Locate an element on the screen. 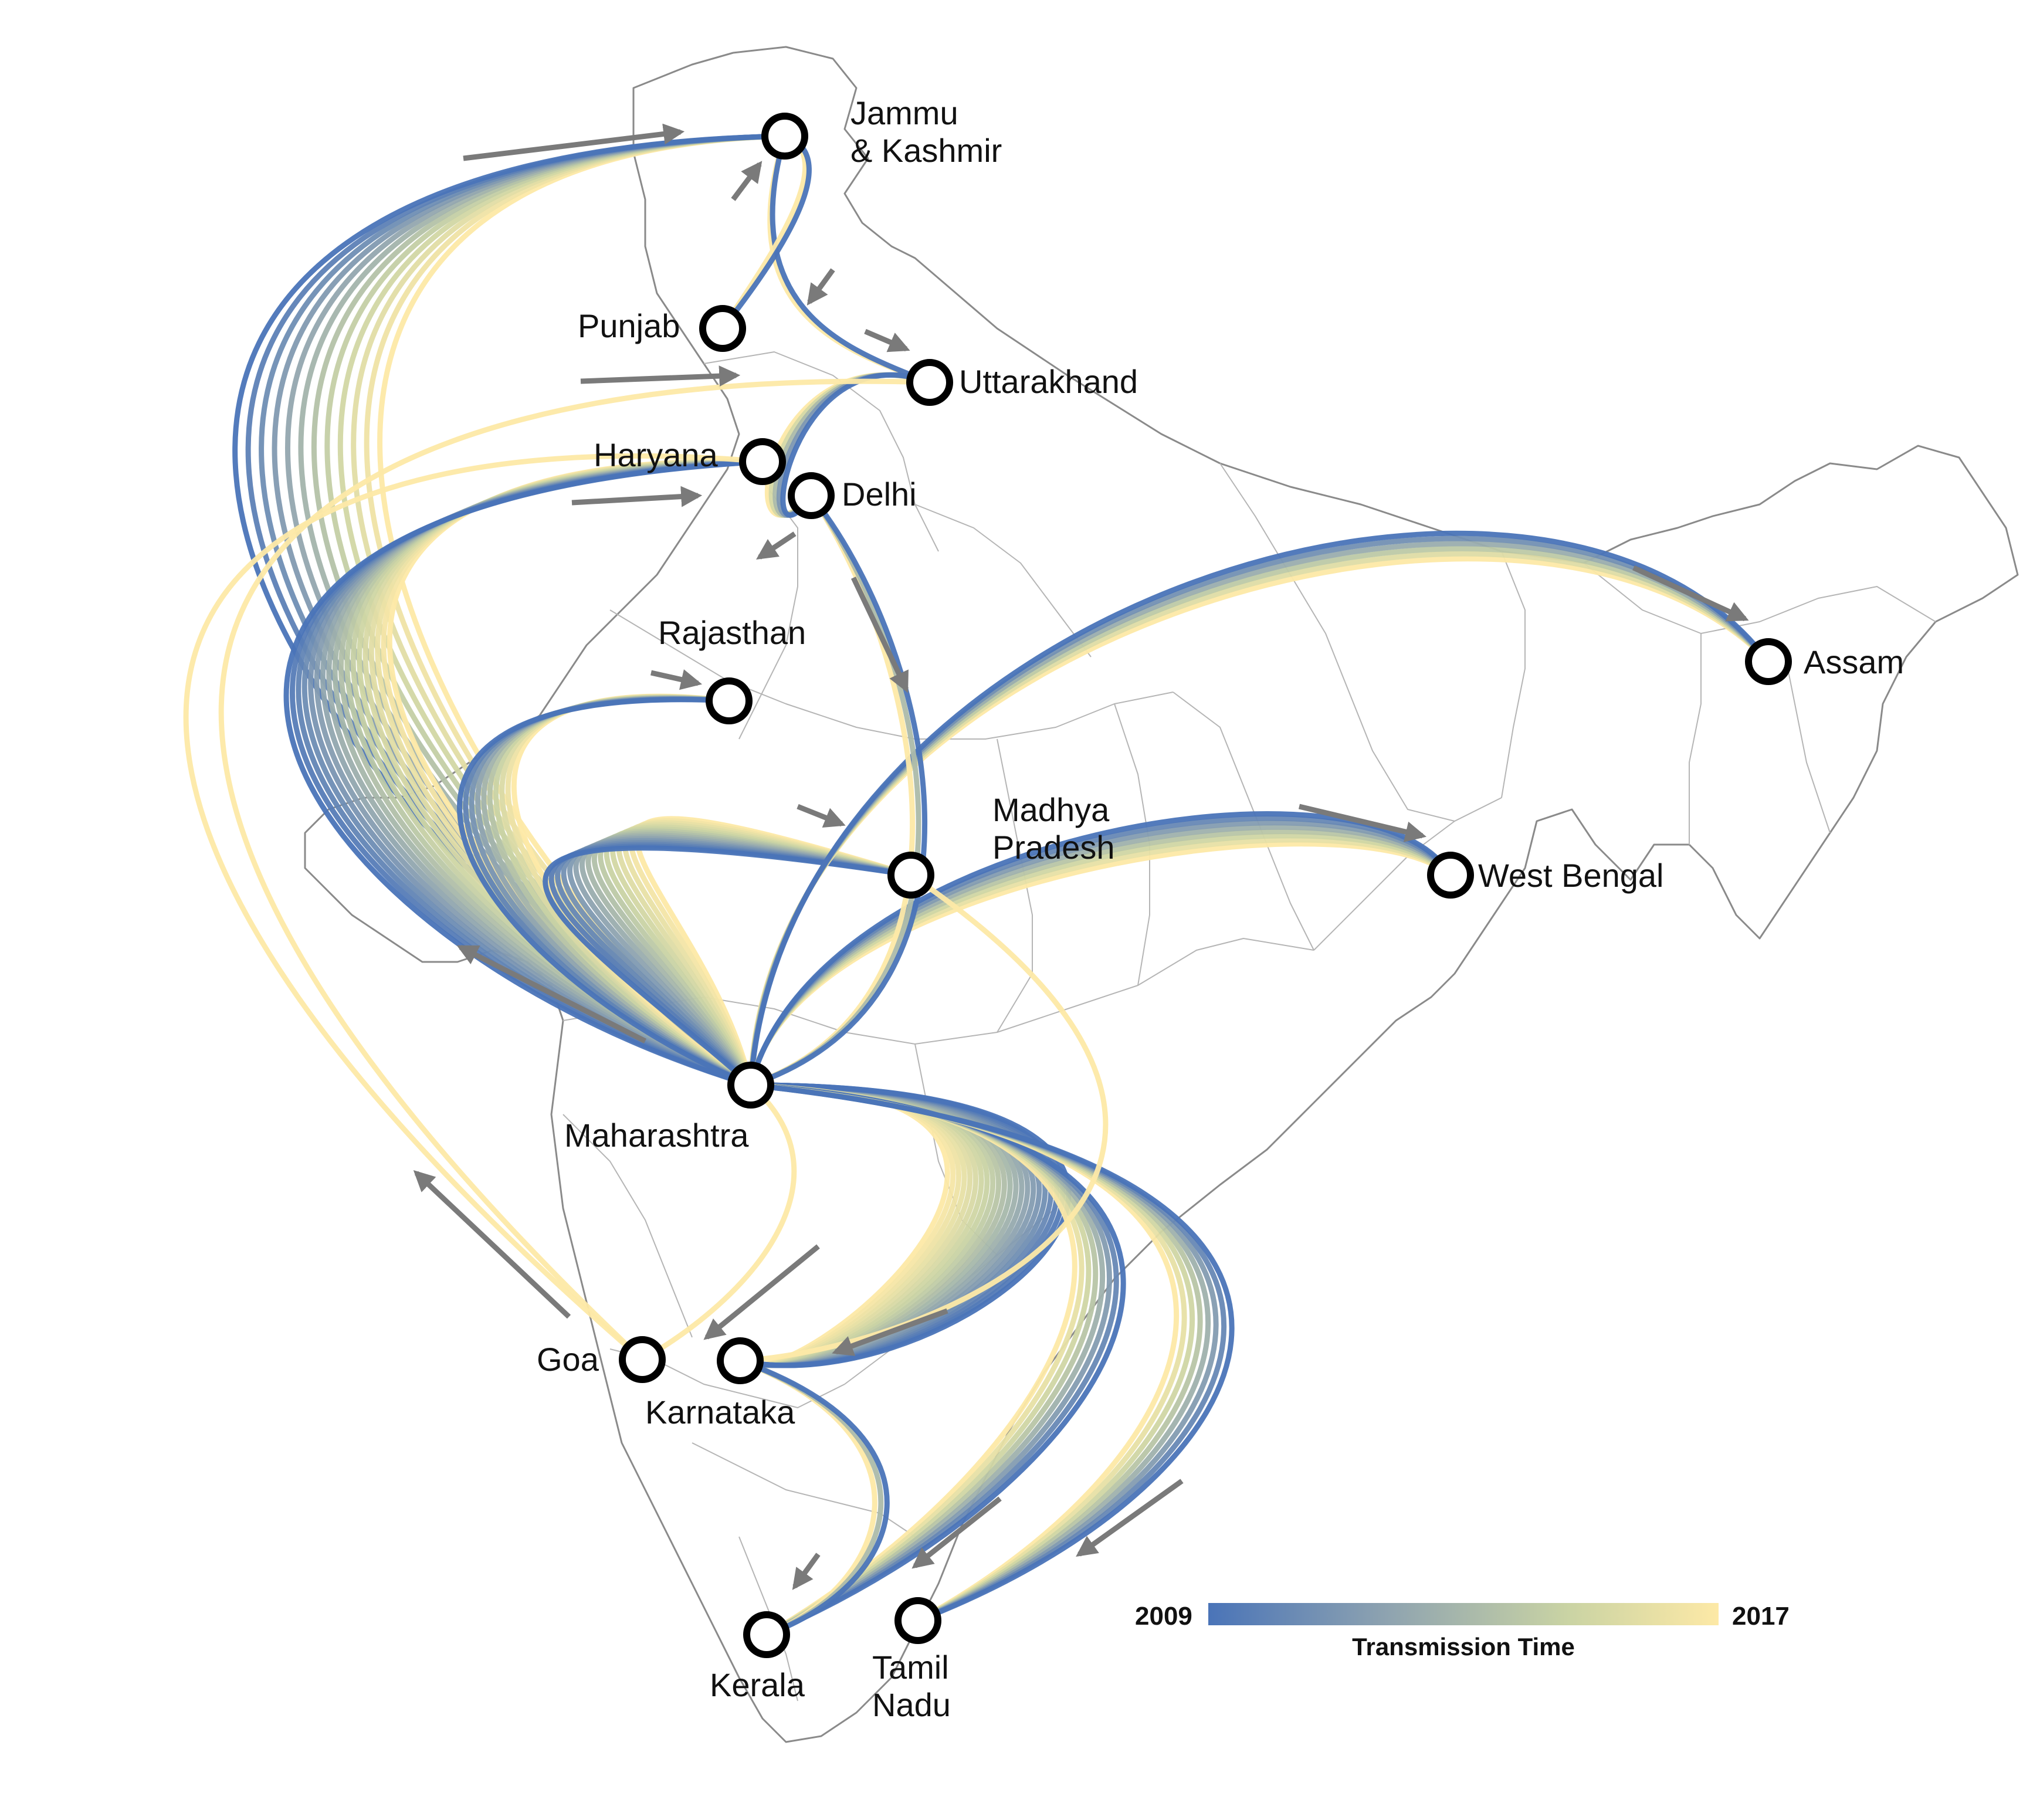 The width and height of the screenshot is (2040, 1820). transmission-arc-jammu-kashmir-to-uttarakhand is located at coordinates (851, 259).